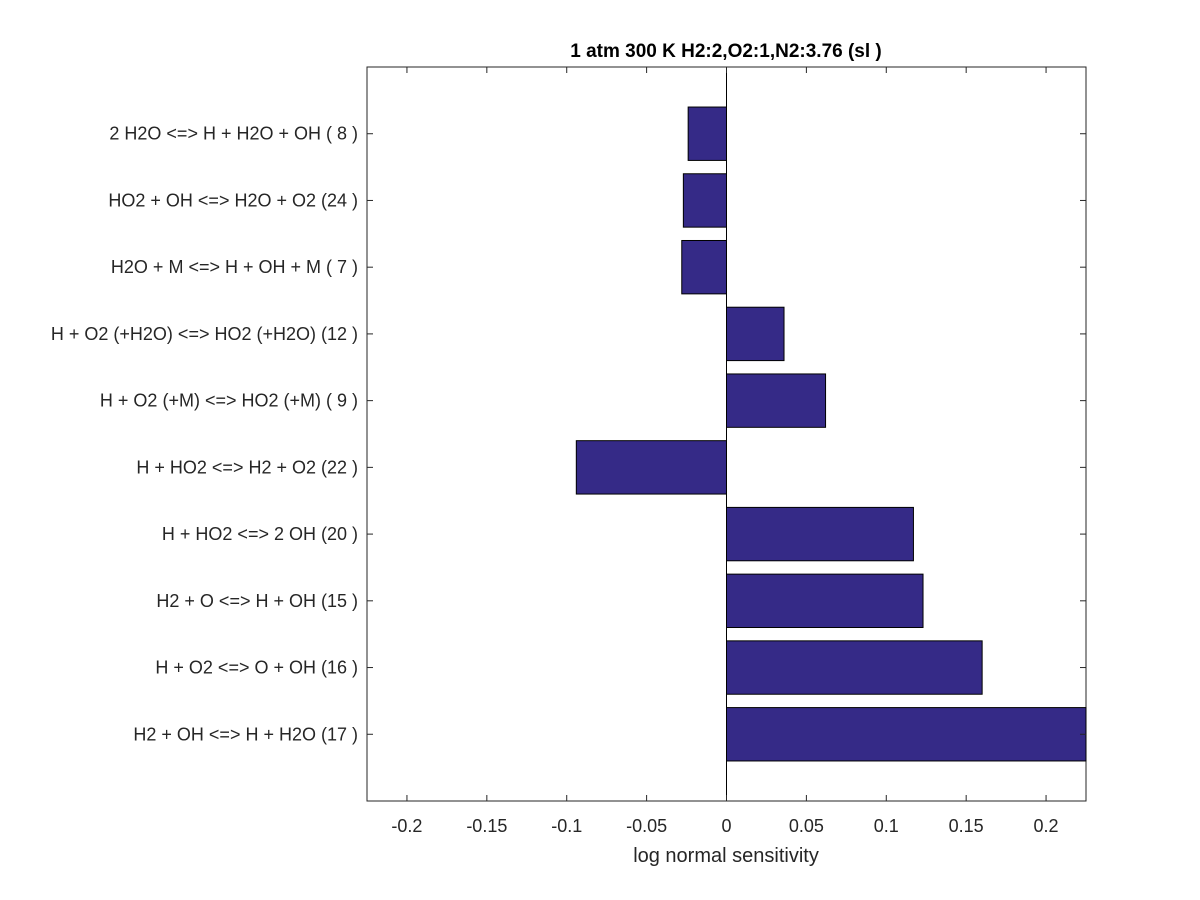 The image size is (1200, 900). I want to click on y-tick-label: H2O + M <=> H + OH + M ( 7 ), so click(234, 267).